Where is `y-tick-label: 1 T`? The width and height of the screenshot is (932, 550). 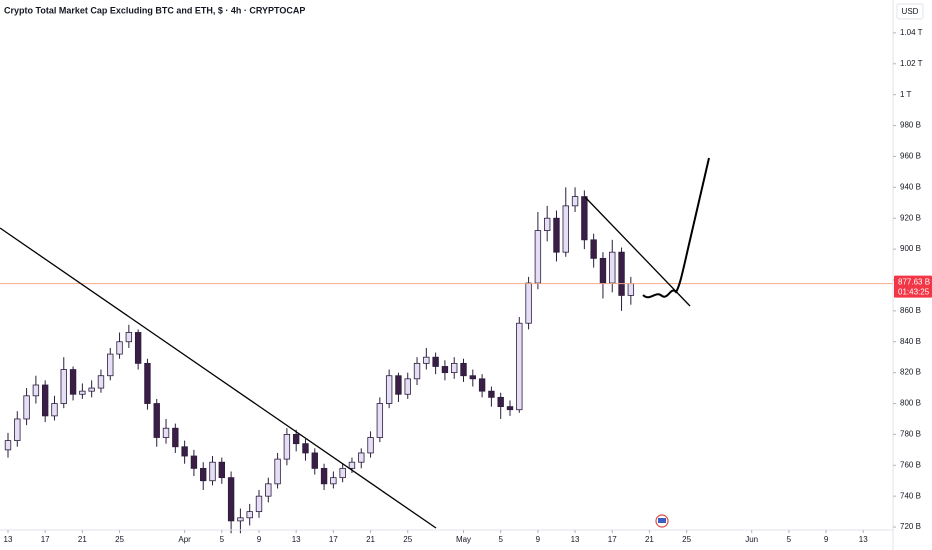 y-tick-label: 1 T is located at coordinates (906, 94).